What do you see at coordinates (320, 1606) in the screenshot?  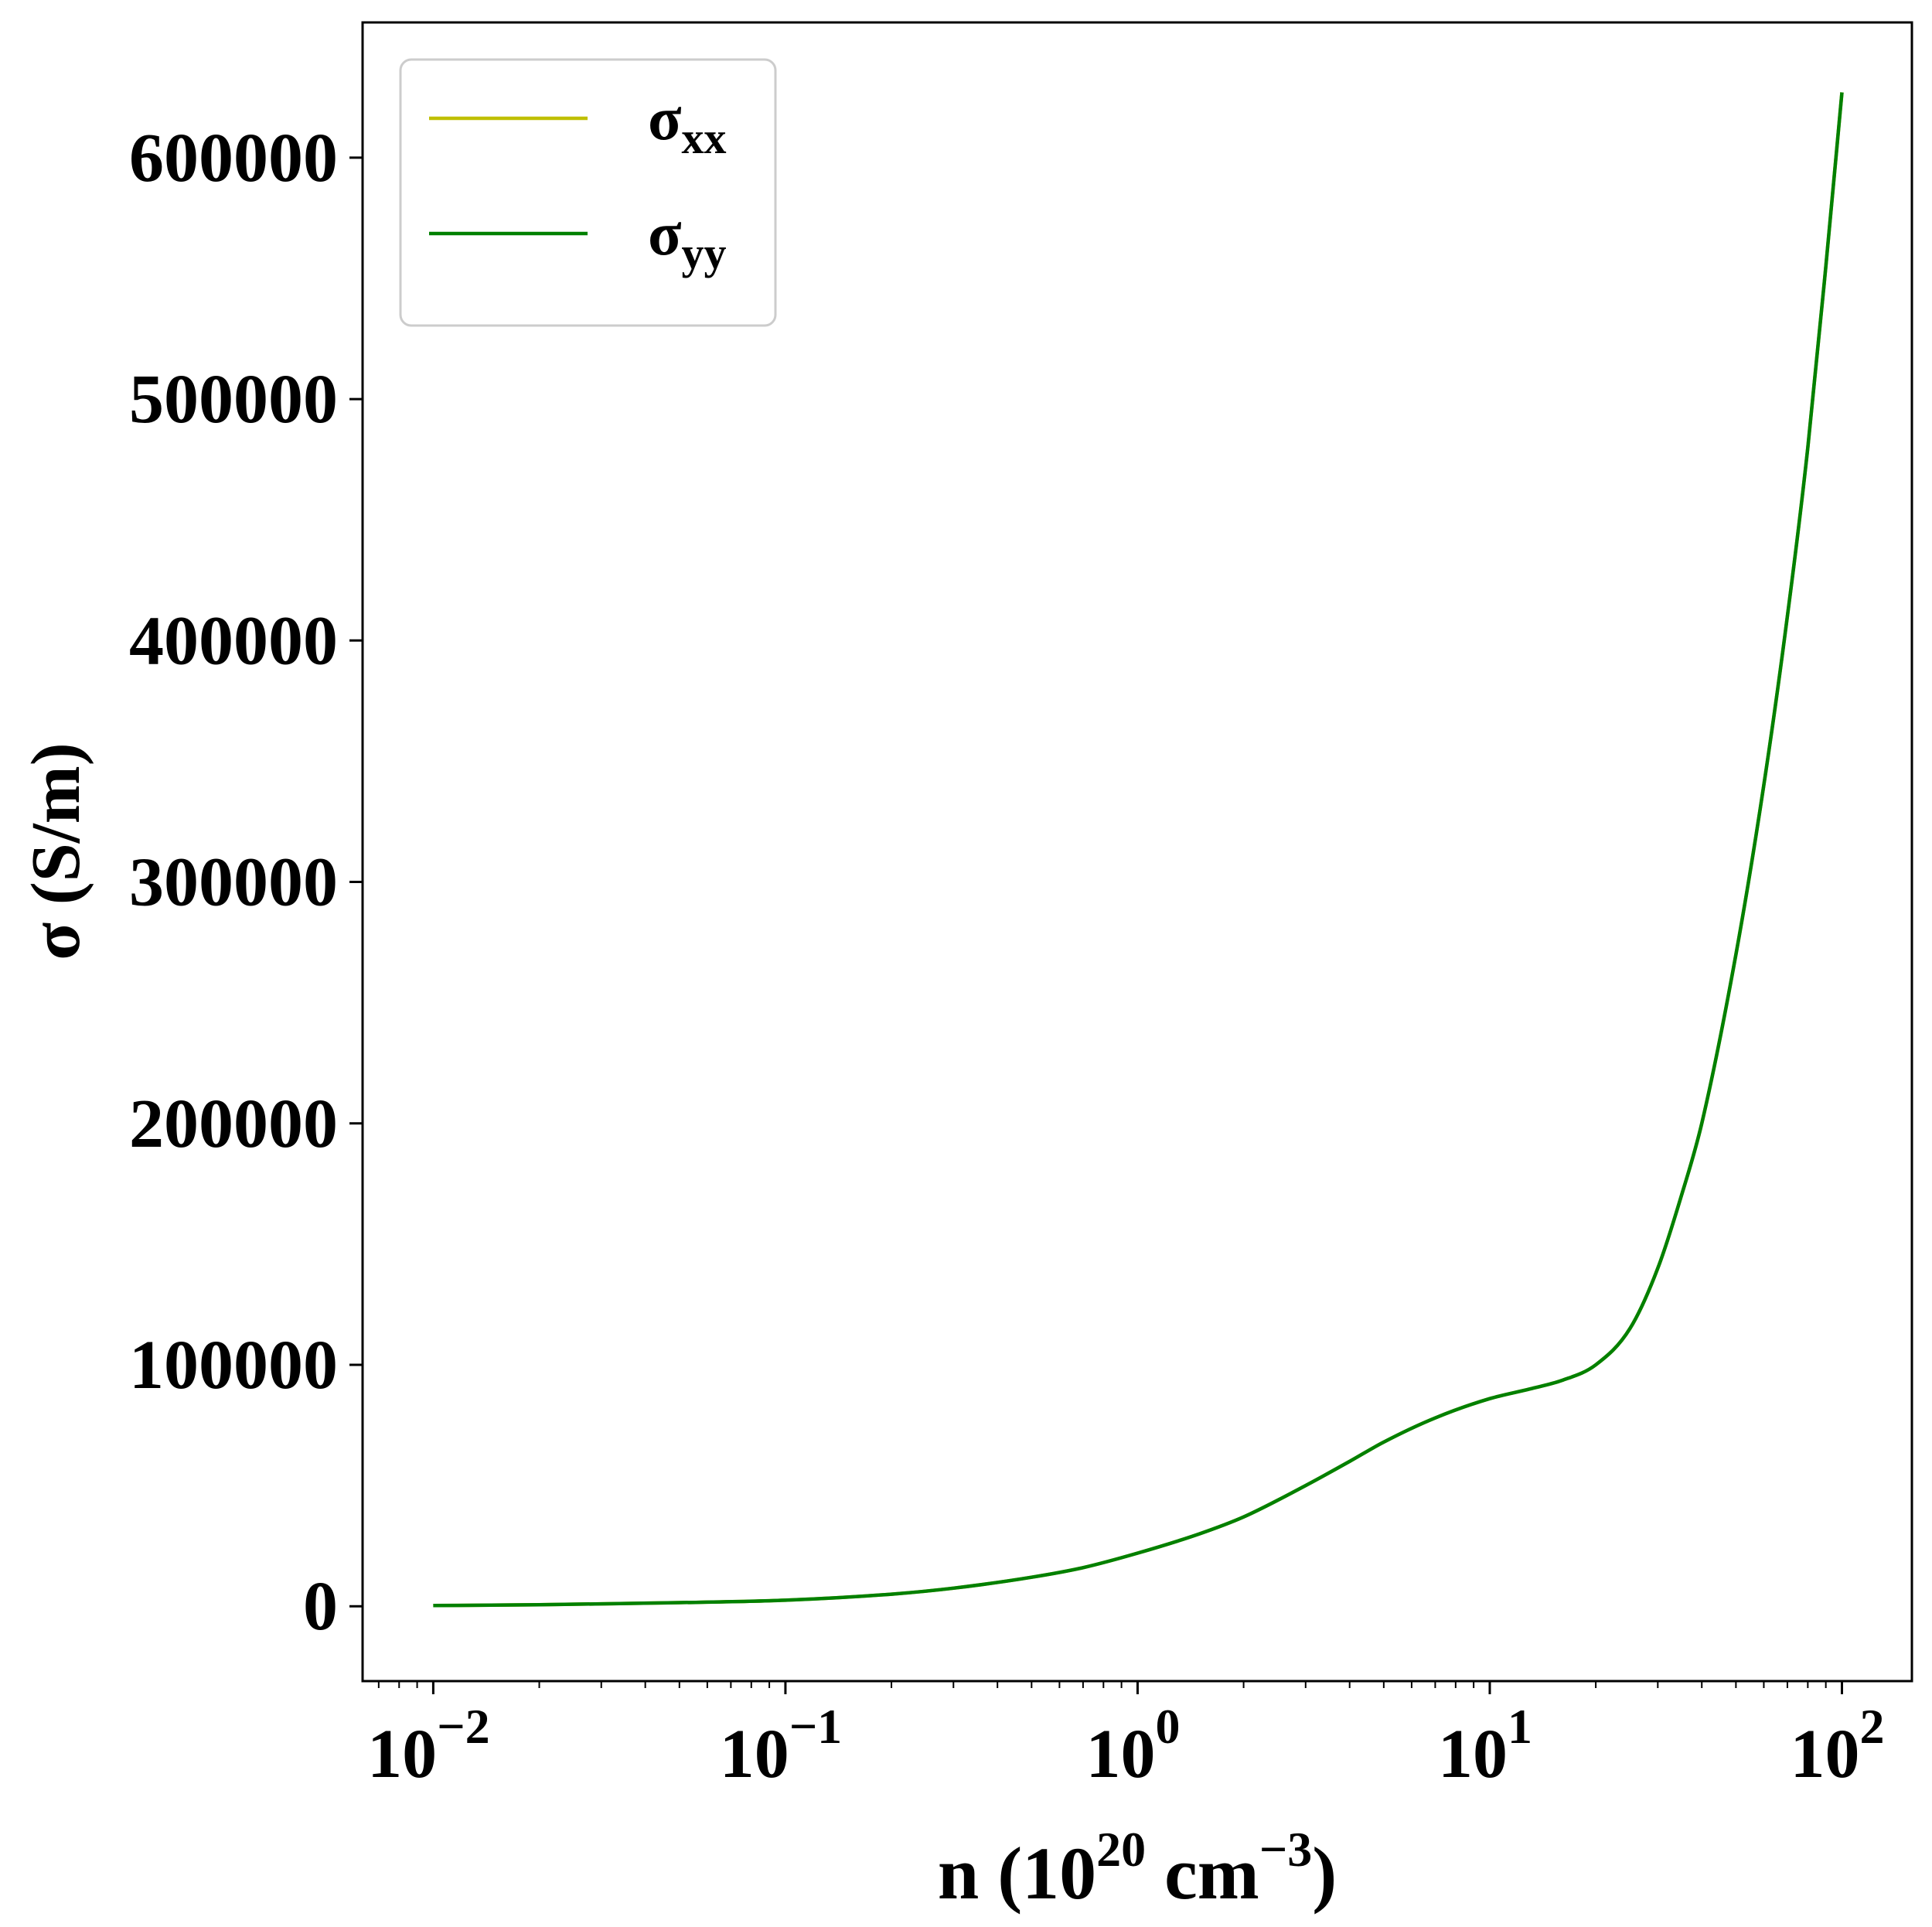 I see `y-tick-label: 0` at bounding box center [320, 1606].